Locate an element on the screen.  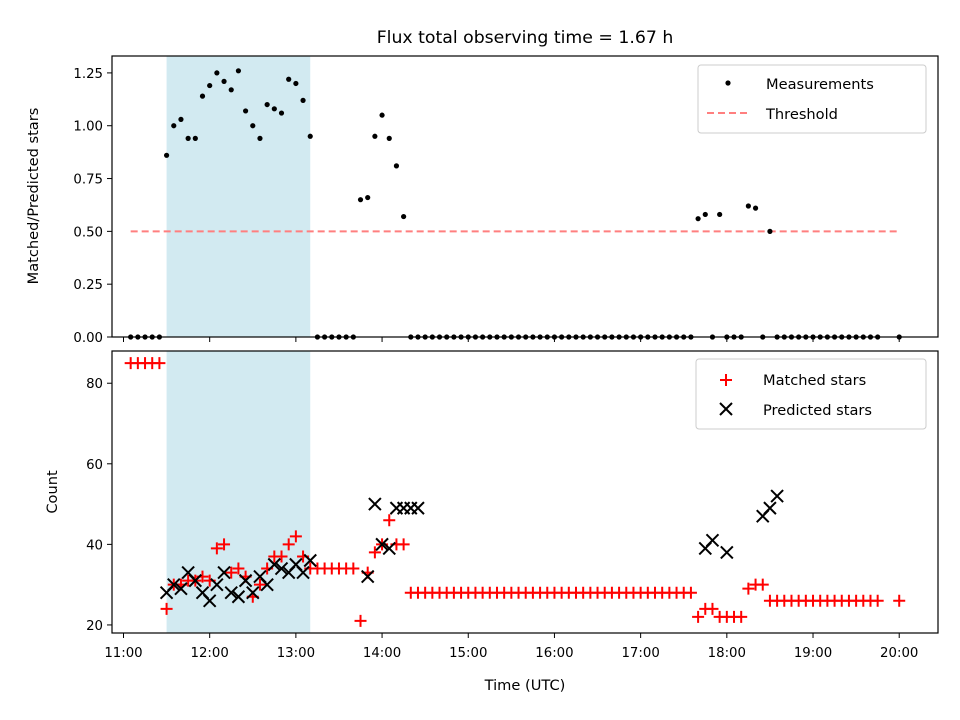
legend-matched-label: Matched stars is located at coordinates (814, 380).